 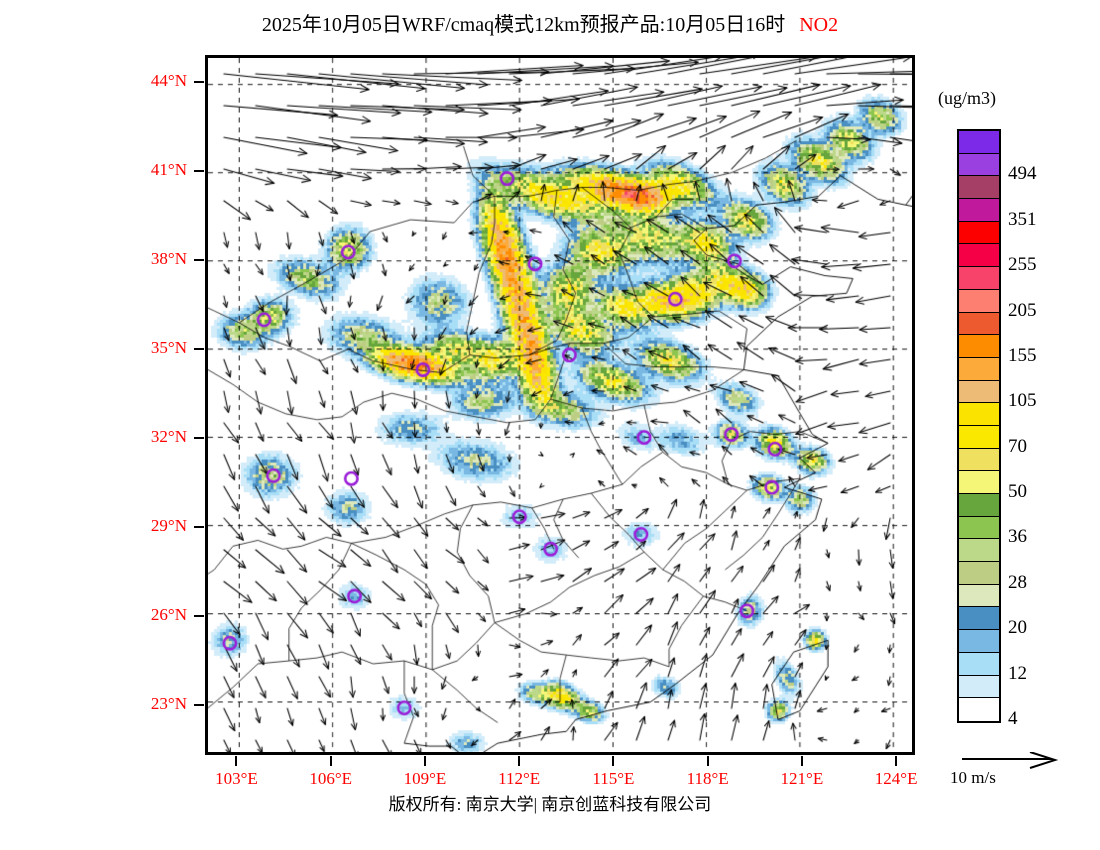 I want to click on colorbar-tick-105: 105, so click(x=1022, y=401).